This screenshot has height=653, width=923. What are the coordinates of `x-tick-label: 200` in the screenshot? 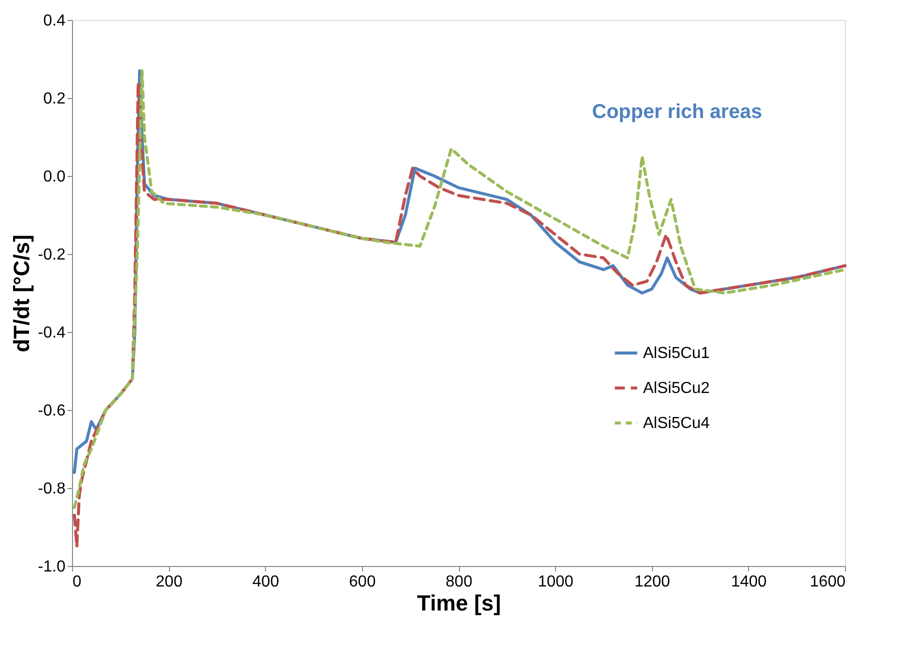 It's located at (169, 582).